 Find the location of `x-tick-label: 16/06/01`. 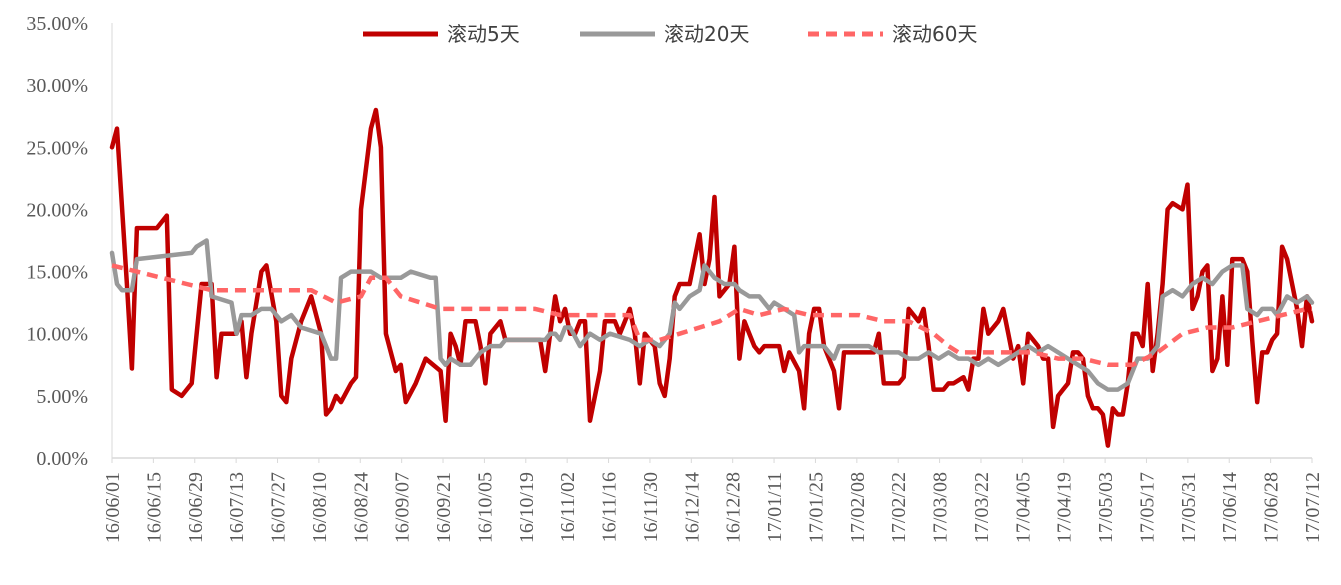

x-tick-label: 16/06/01 is located at coordinates (113, 507).